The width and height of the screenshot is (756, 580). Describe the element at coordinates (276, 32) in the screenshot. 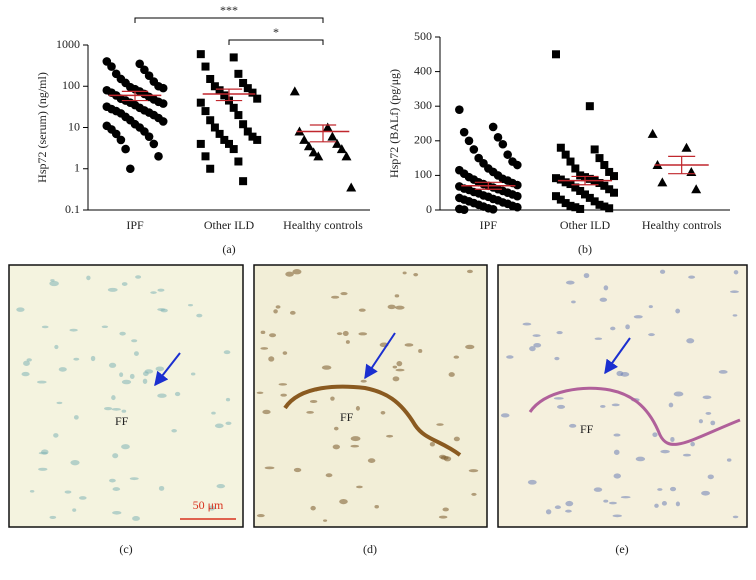

I see `significance-label: *` at that location.